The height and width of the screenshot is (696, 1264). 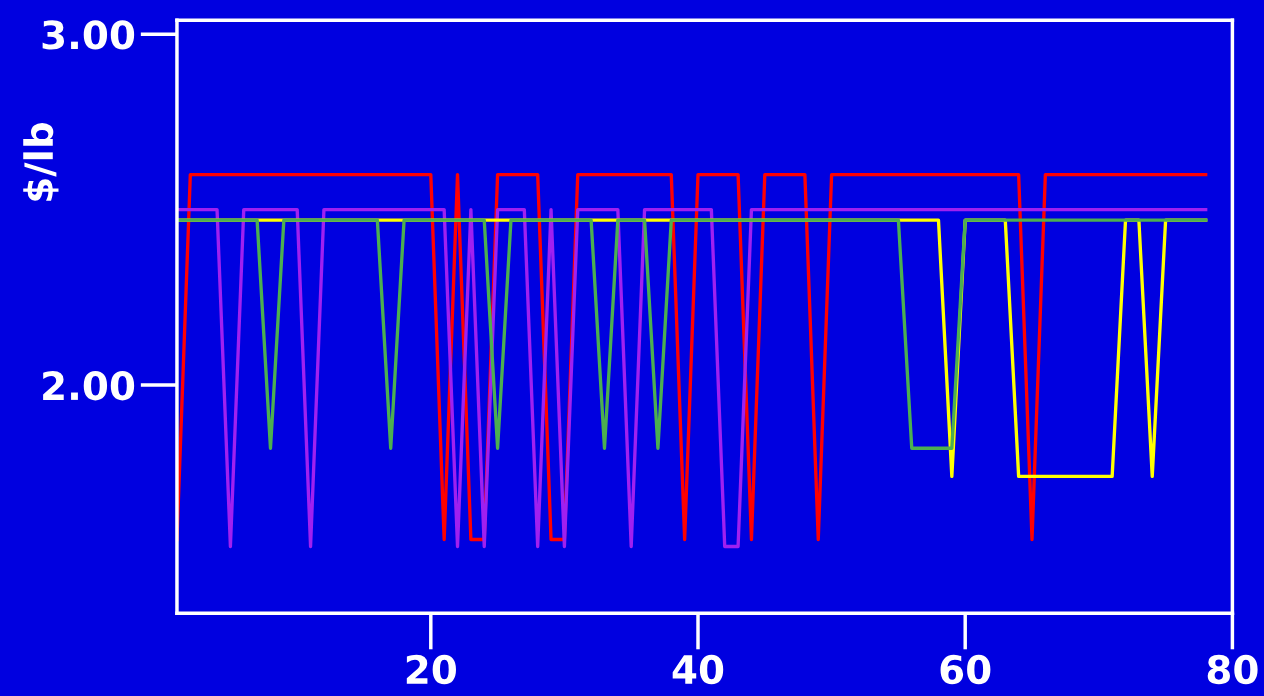 What do you see at coordinates (88, 35) in the screenshot?
I see `y-tick-label: 3.00` at bounding box center [88, 35].